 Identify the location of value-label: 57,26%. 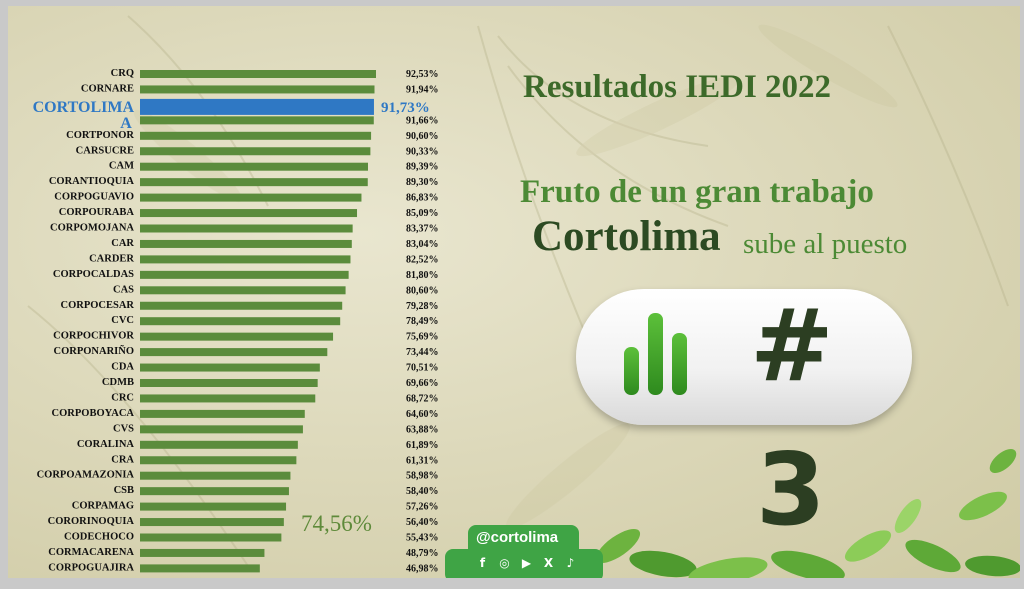
(422, 507).